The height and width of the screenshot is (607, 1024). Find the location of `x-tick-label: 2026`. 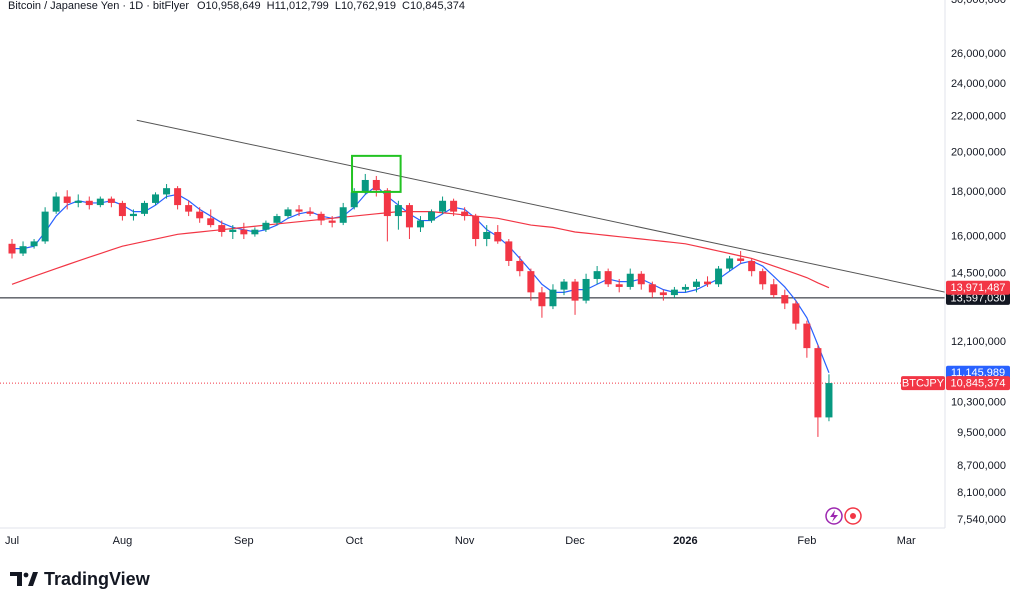

x-tick-label: 2026 is located at coordinates (685, 541).